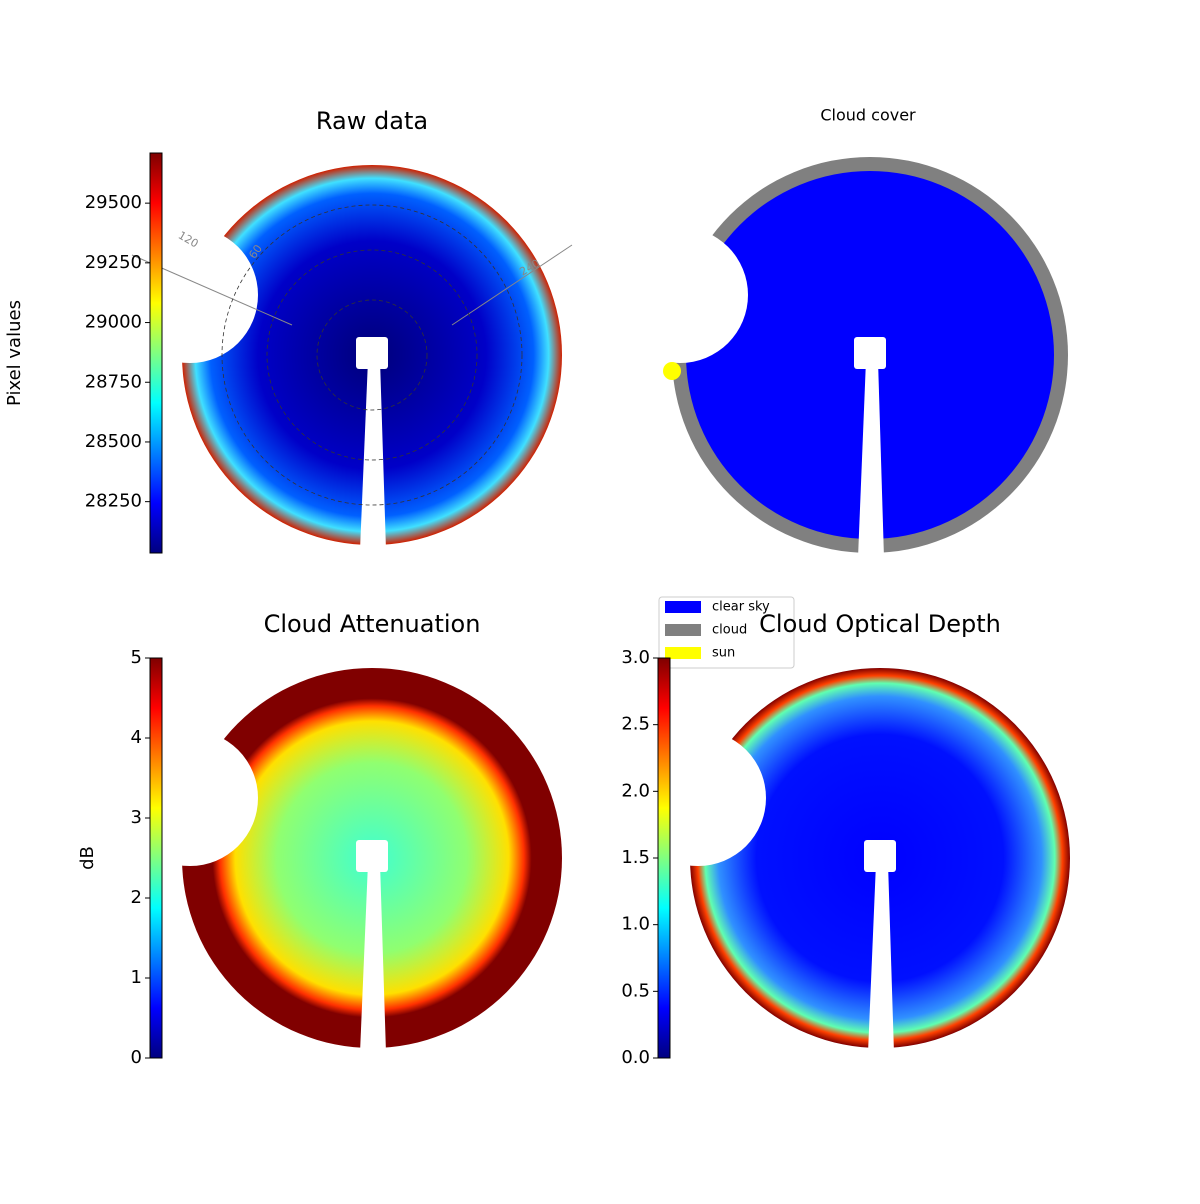  Describe the element at coordinates (635, 990) in the screenshot. I see `tick-label: 0.5` at that location.